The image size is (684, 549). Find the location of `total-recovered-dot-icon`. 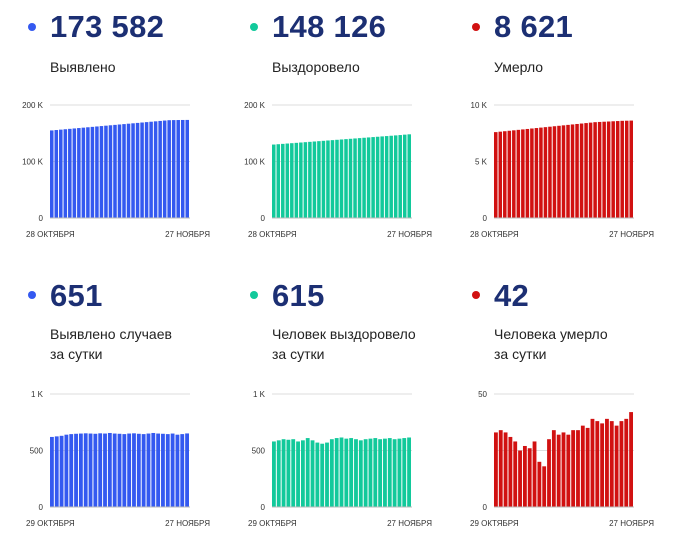

total-recovered-dot-icon is located at coordinates (254, 27).